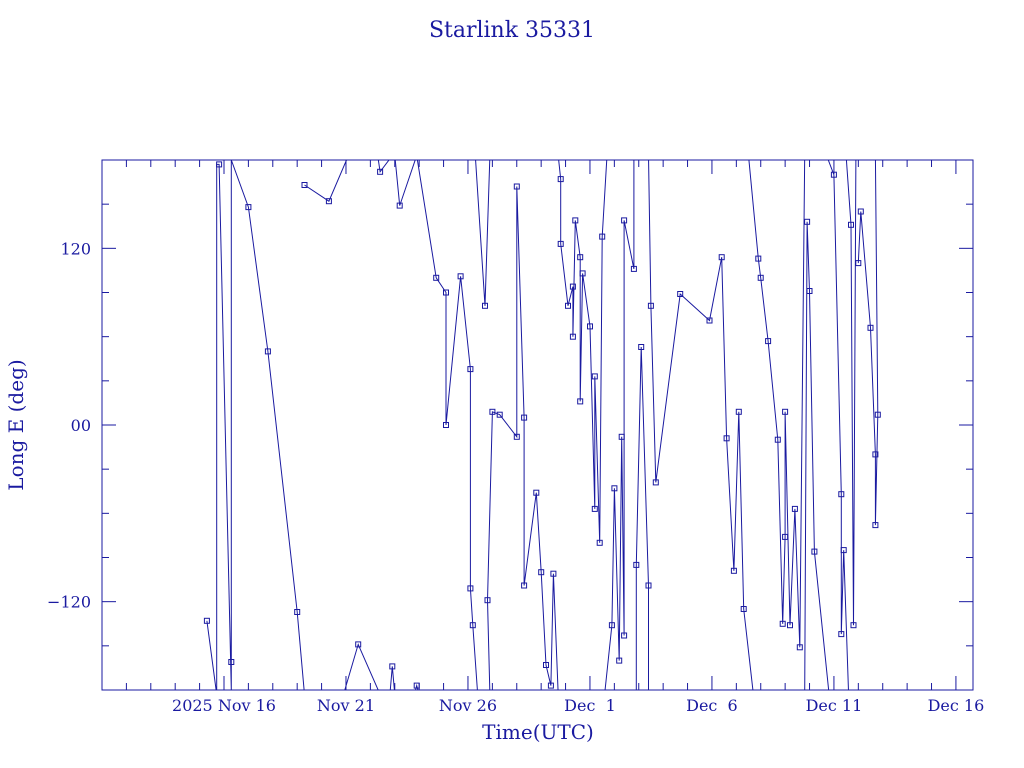 Image resolution: width=1024 pixels, height=768 pixels. What do you see at coordinates (69, 602) in the screenshot?
I see `y-tick-label: −120` at bounding box center [69, 602].